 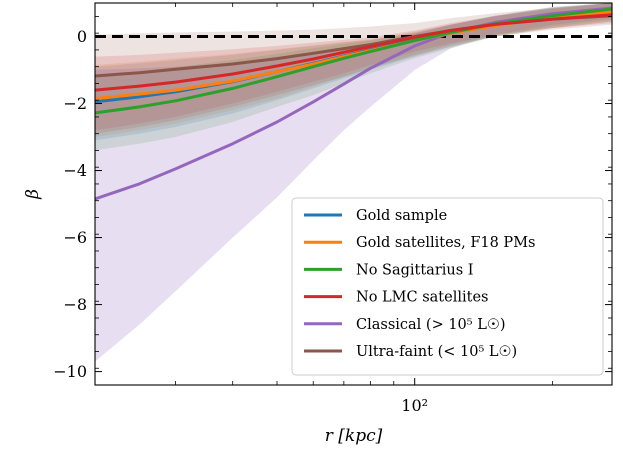 I want to click on x-tick-label: 10², so click(x=414, y=405).